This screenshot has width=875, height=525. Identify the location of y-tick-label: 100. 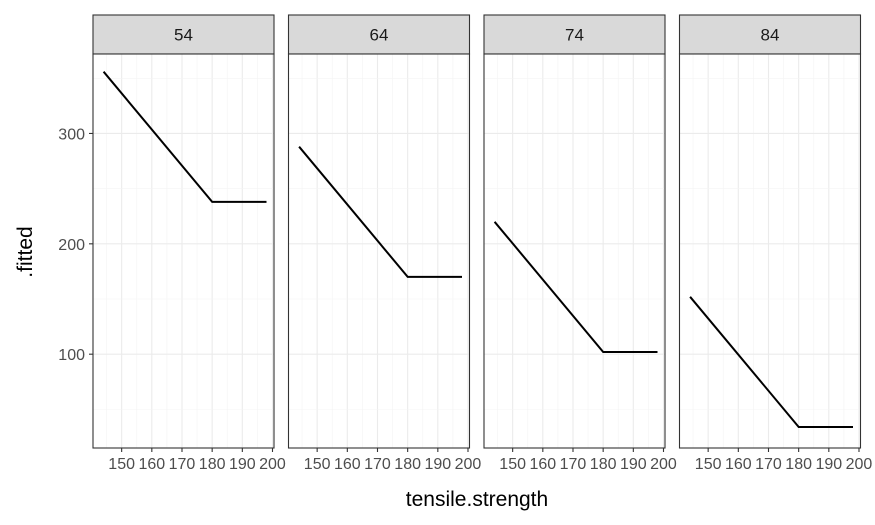
(71, 355).